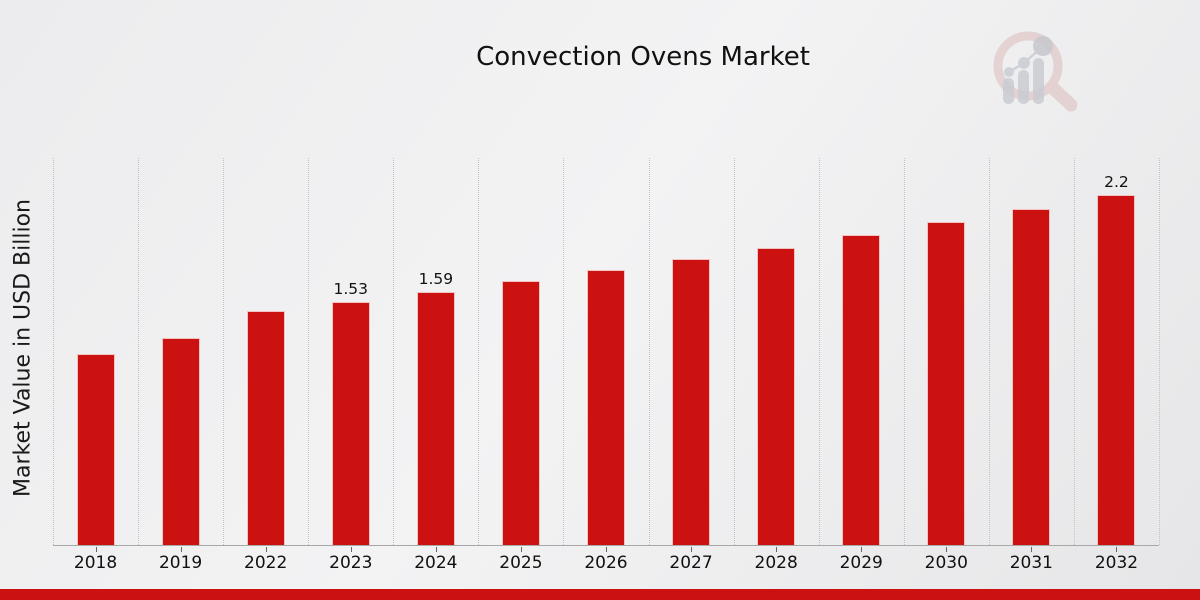 Image resolution: width=1200 pixels, height=600 pixels. What do you see at coordinates (95, 449) in the screenshot?
I see `bar-2018` at bounding box center [95, 449].